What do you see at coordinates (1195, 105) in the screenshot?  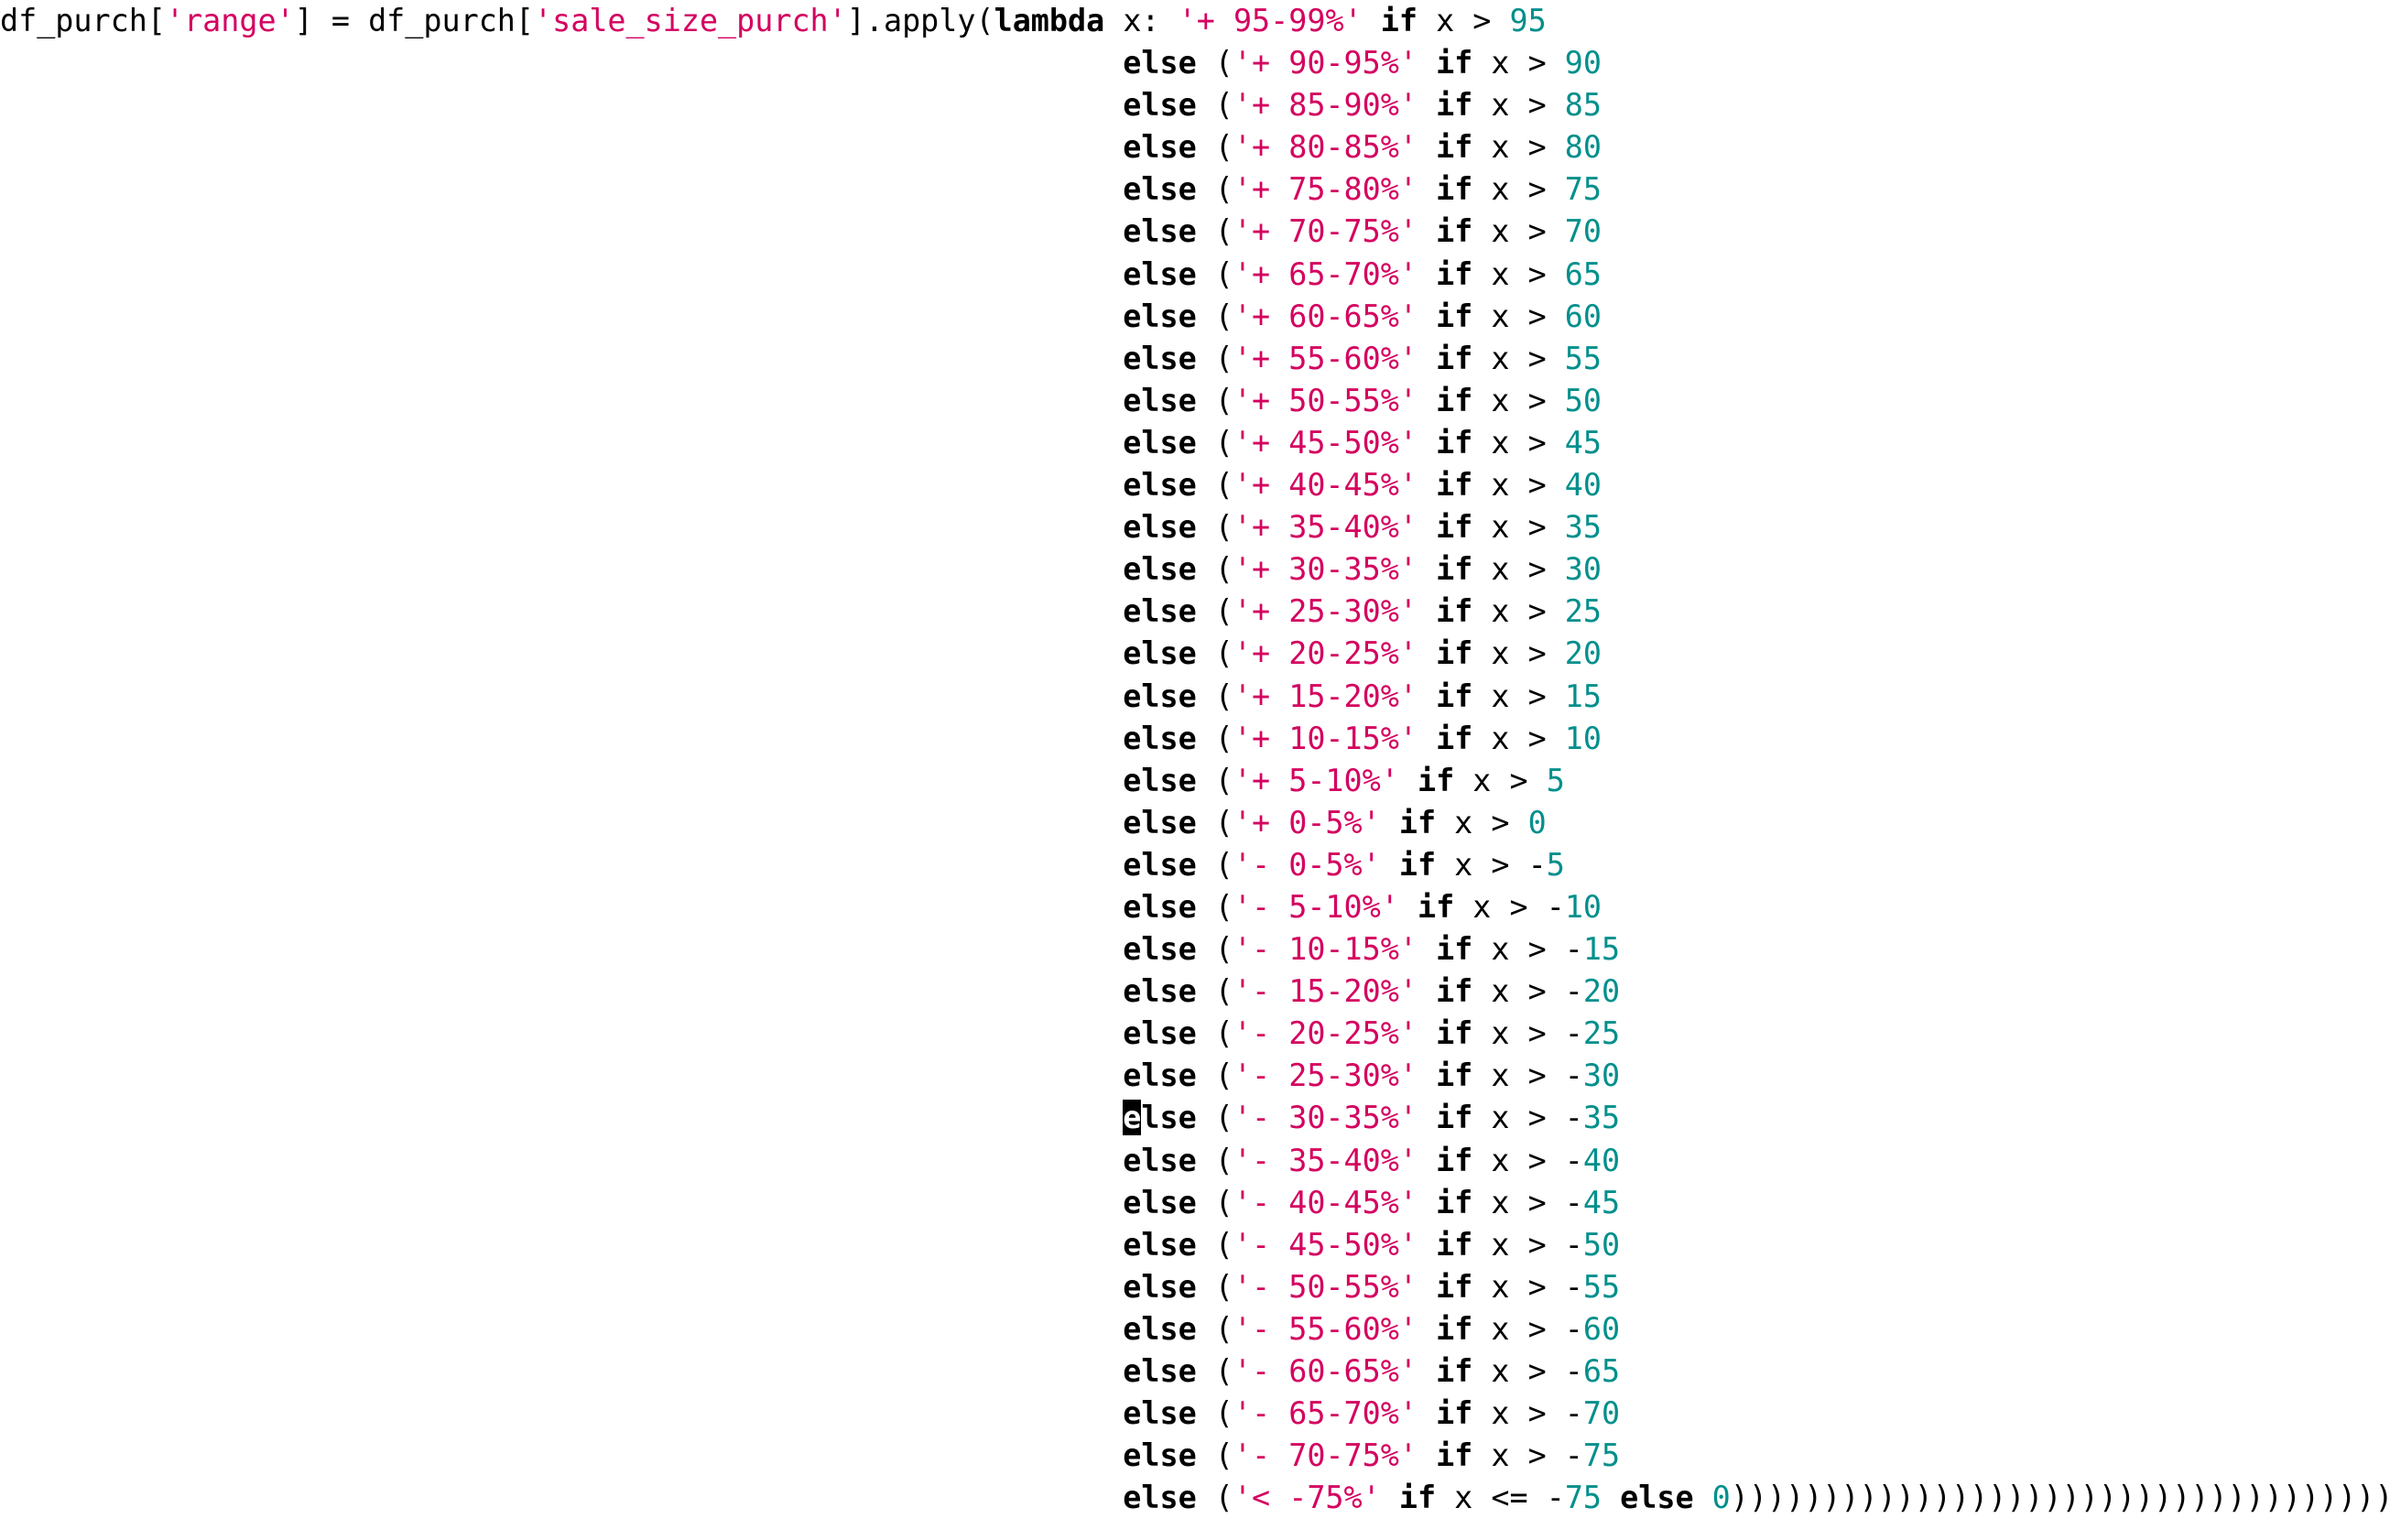 I see `code-line: else ('+ 85-90%' if x > 85` at bounding box center [1195, 105].